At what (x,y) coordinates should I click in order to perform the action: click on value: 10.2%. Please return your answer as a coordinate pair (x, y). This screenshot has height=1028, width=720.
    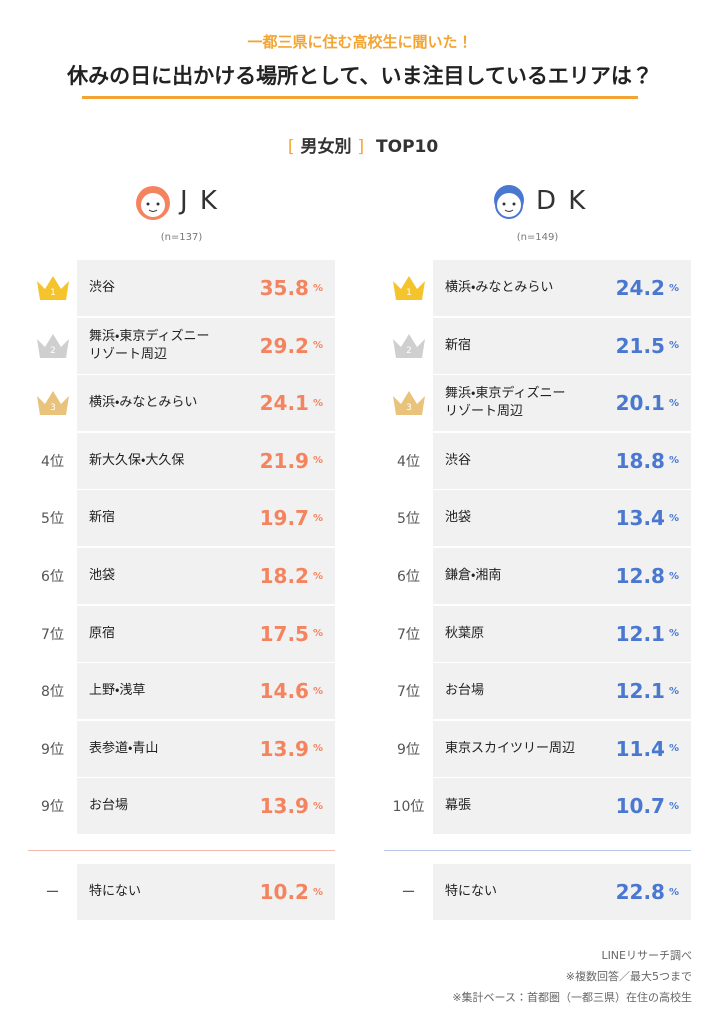
    Looking at the image, I should click on (291, 892).